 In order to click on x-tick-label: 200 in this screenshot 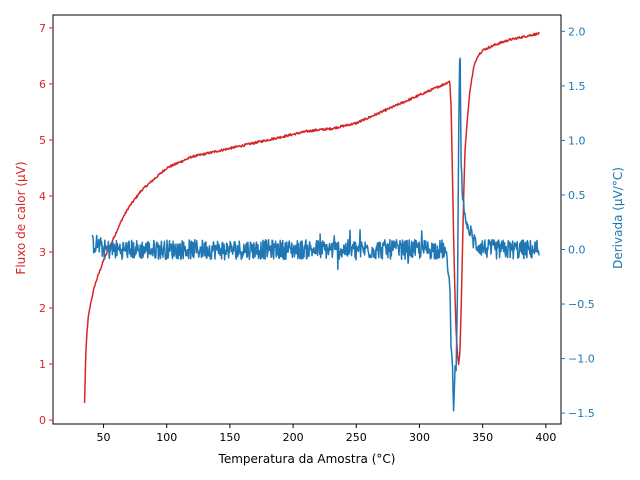, I will do `click(293, 437)`.